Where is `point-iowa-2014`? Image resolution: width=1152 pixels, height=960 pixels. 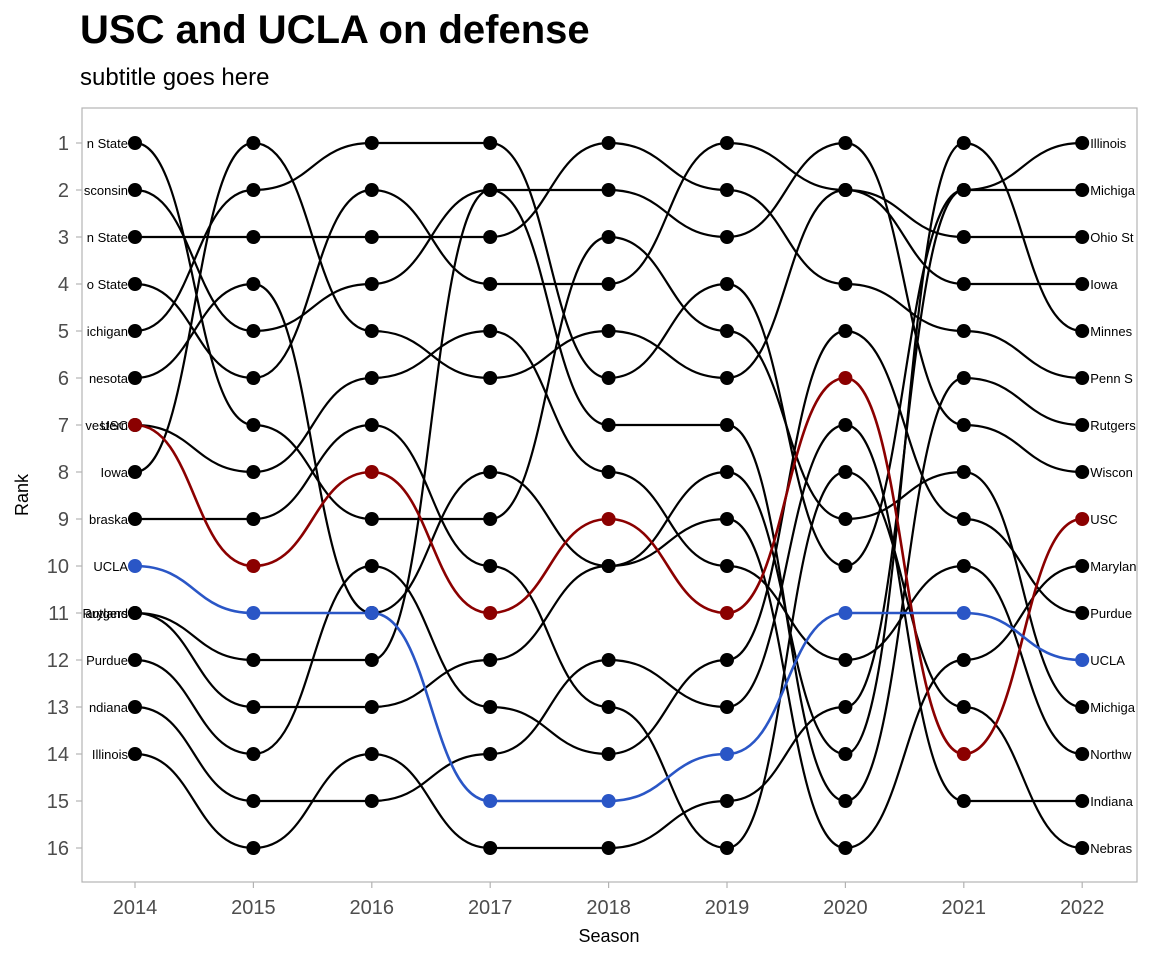
point-iowa-2014 is located at coordinates (135, 472).